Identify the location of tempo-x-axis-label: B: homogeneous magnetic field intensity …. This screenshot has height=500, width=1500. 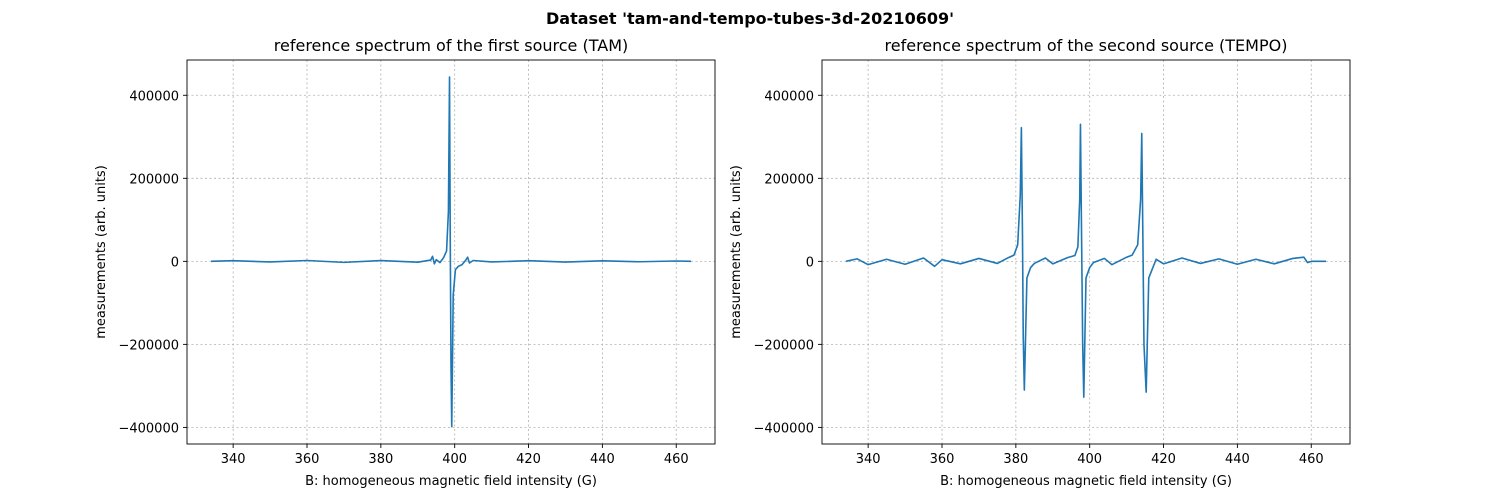
(1086, 481).